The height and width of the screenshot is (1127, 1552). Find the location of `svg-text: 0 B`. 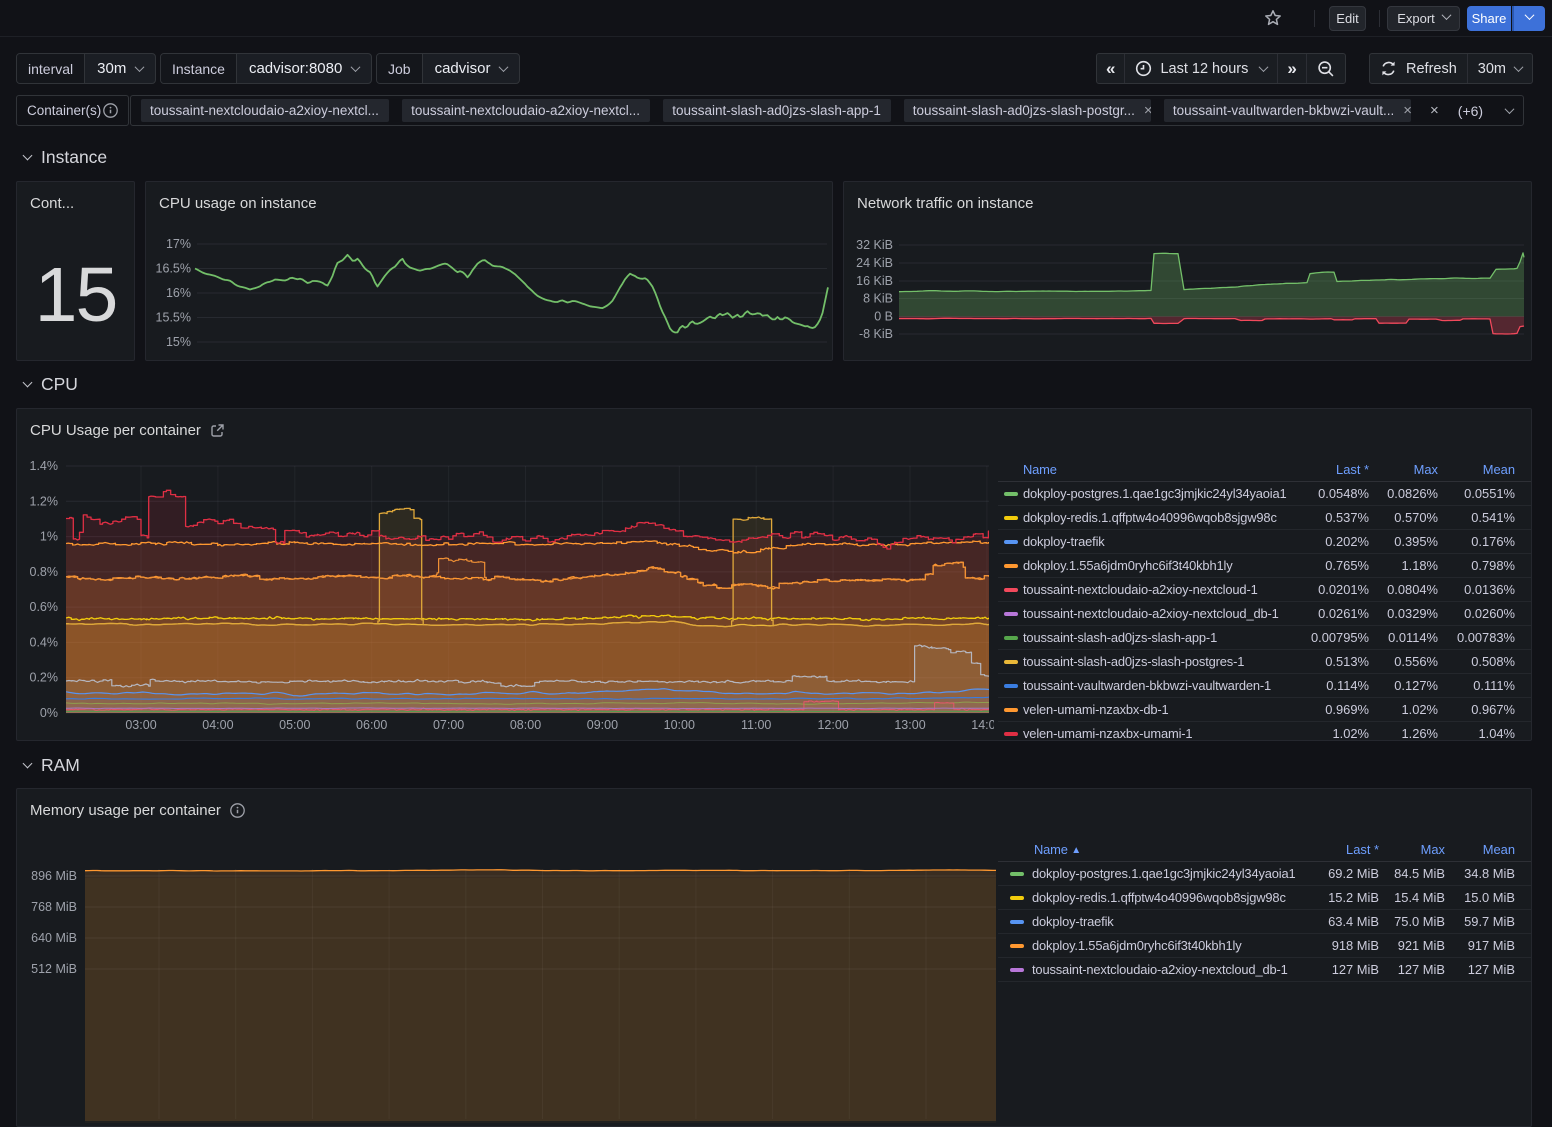

svg-text: 0 B is located at coordinates (883, 317).